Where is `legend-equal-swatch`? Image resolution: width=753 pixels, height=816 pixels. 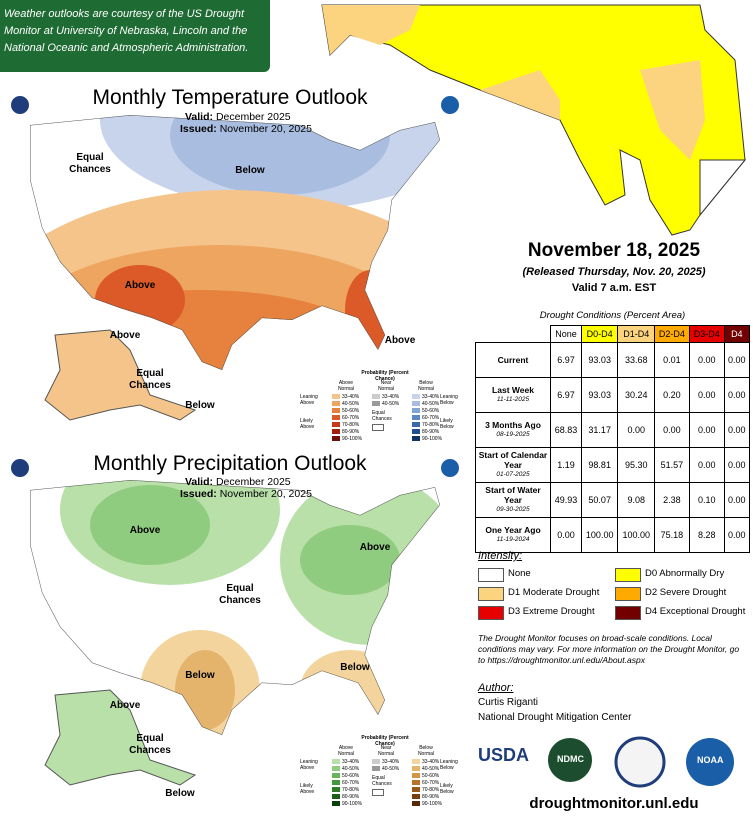
legend-equal-swatch is located at coordinates (378, 427).